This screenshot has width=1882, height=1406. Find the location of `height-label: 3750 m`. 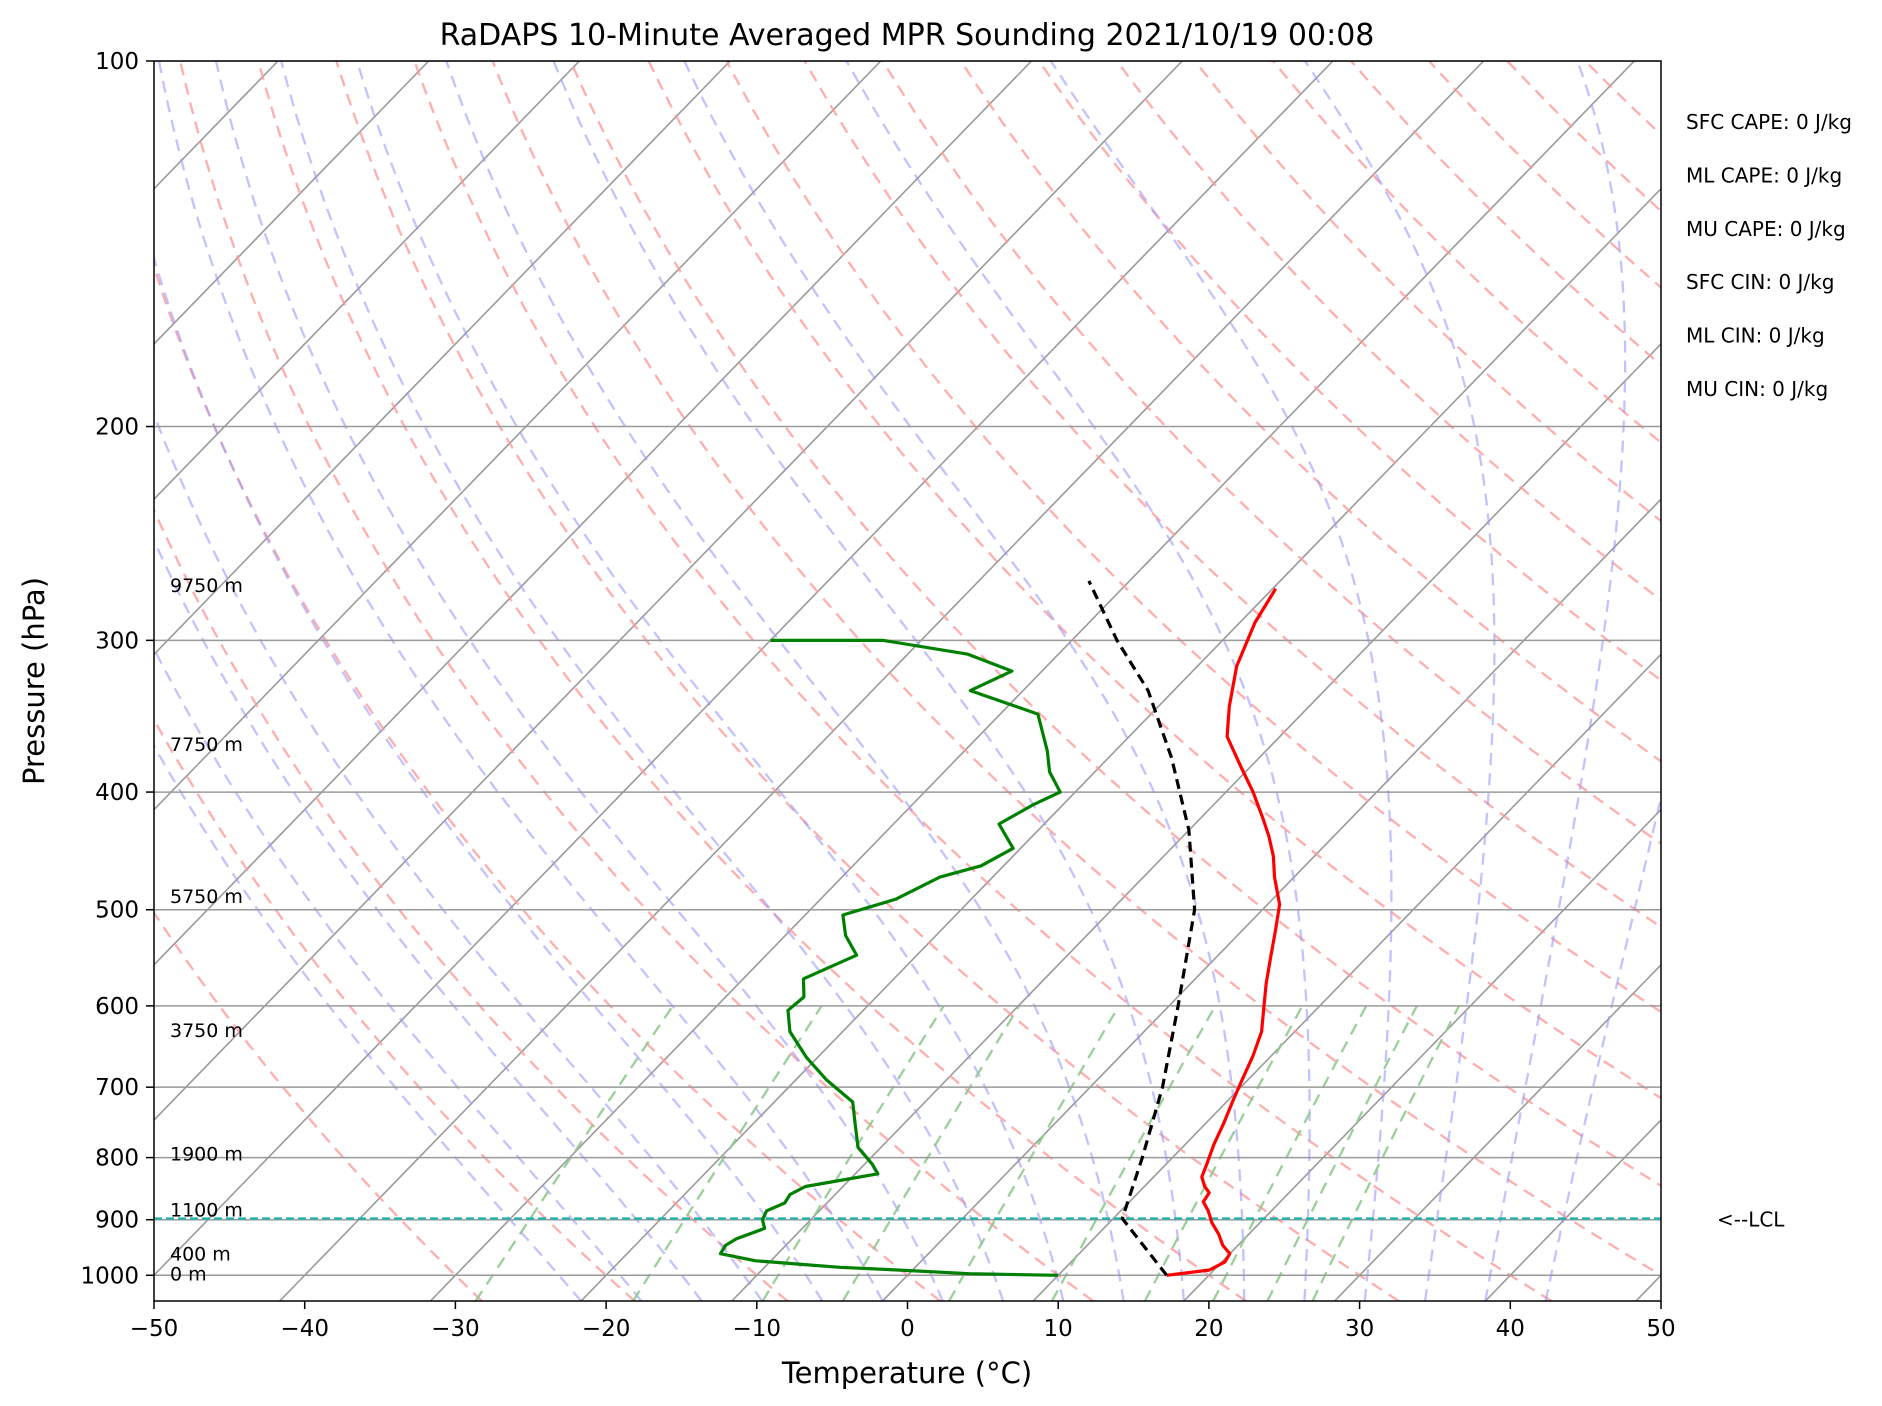

height-label: 3750 m is located at coordinates (206, 1031).